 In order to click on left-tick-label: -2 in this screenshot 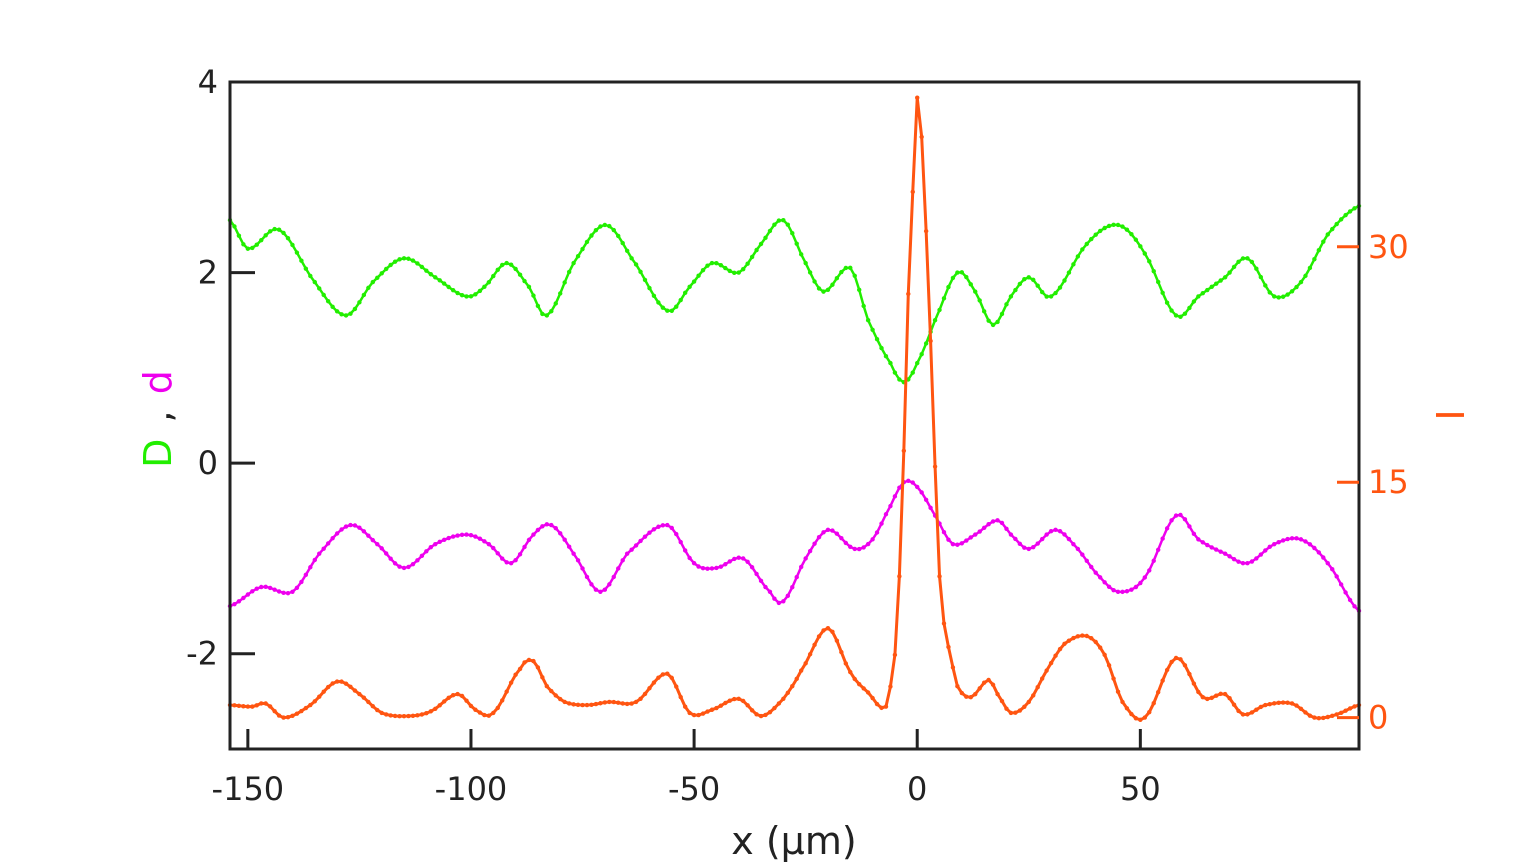, I will do `click(202, 654)`.